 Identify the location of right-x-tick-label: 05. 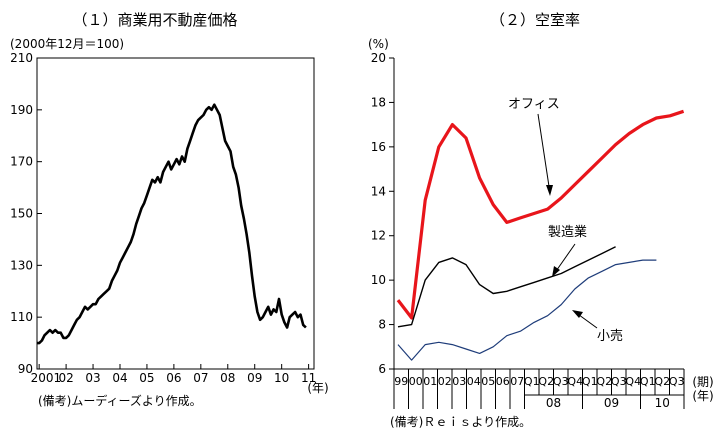
(488, 381).